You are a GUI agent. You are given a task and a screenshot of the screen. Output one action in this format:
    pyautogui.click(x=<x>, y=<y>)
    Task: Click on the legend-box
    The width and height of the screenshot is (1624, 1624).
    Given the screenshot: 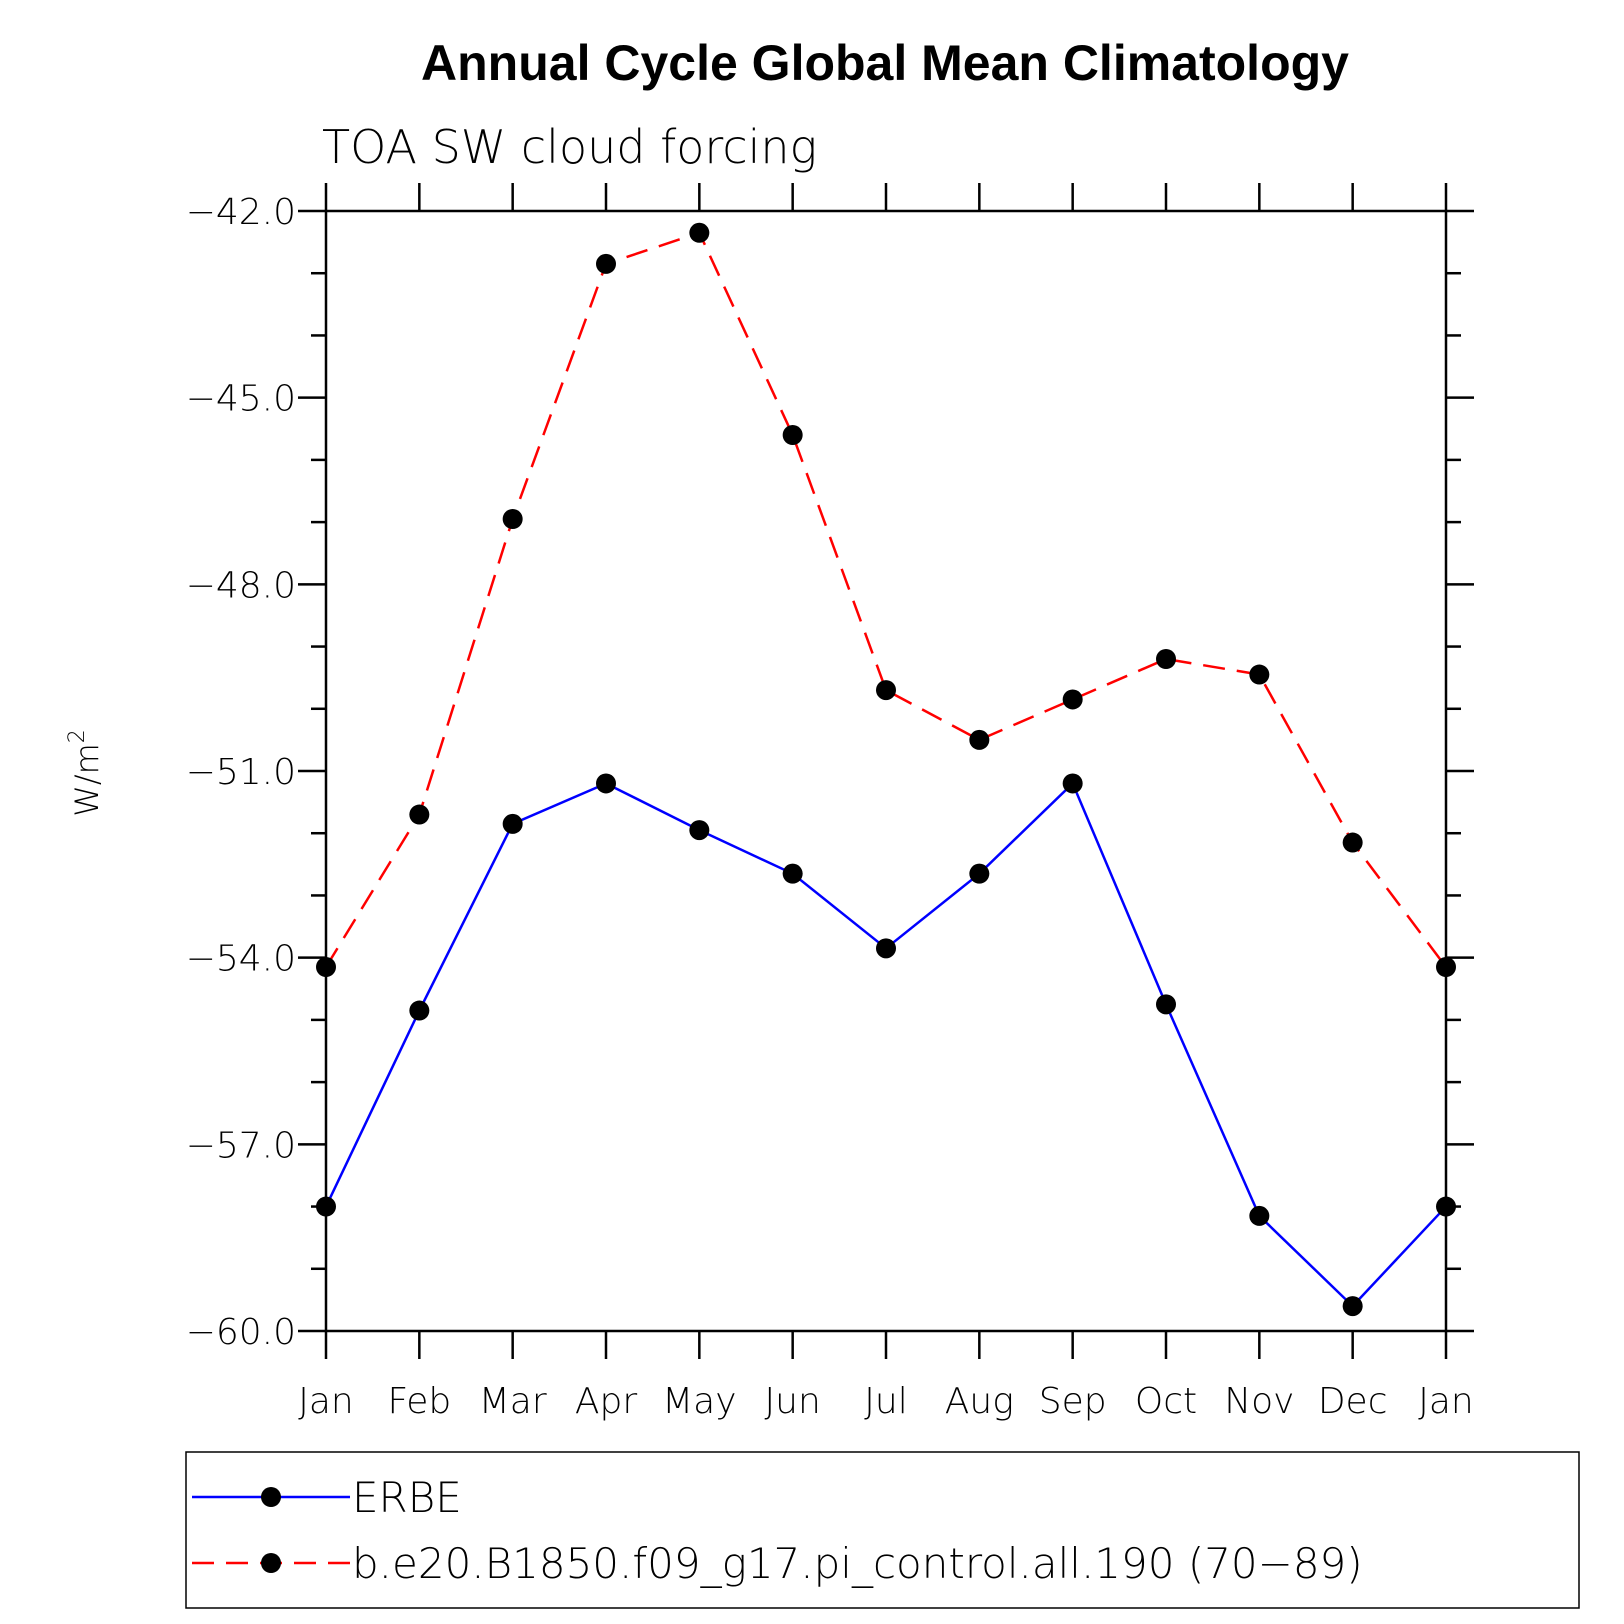 What is the action you would take?
    pyautogui.click(x=882, y=1530)
    